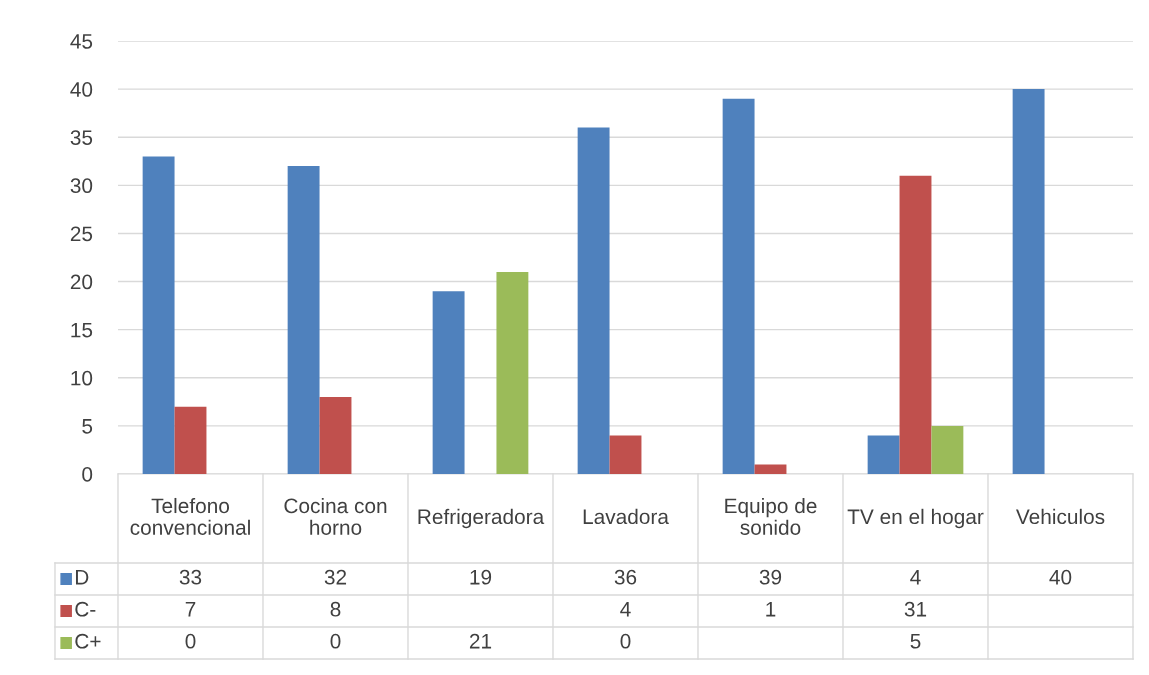 This screenshot has width=1149, height=675. I want to click on data-label: 40, so click(1060, 577).